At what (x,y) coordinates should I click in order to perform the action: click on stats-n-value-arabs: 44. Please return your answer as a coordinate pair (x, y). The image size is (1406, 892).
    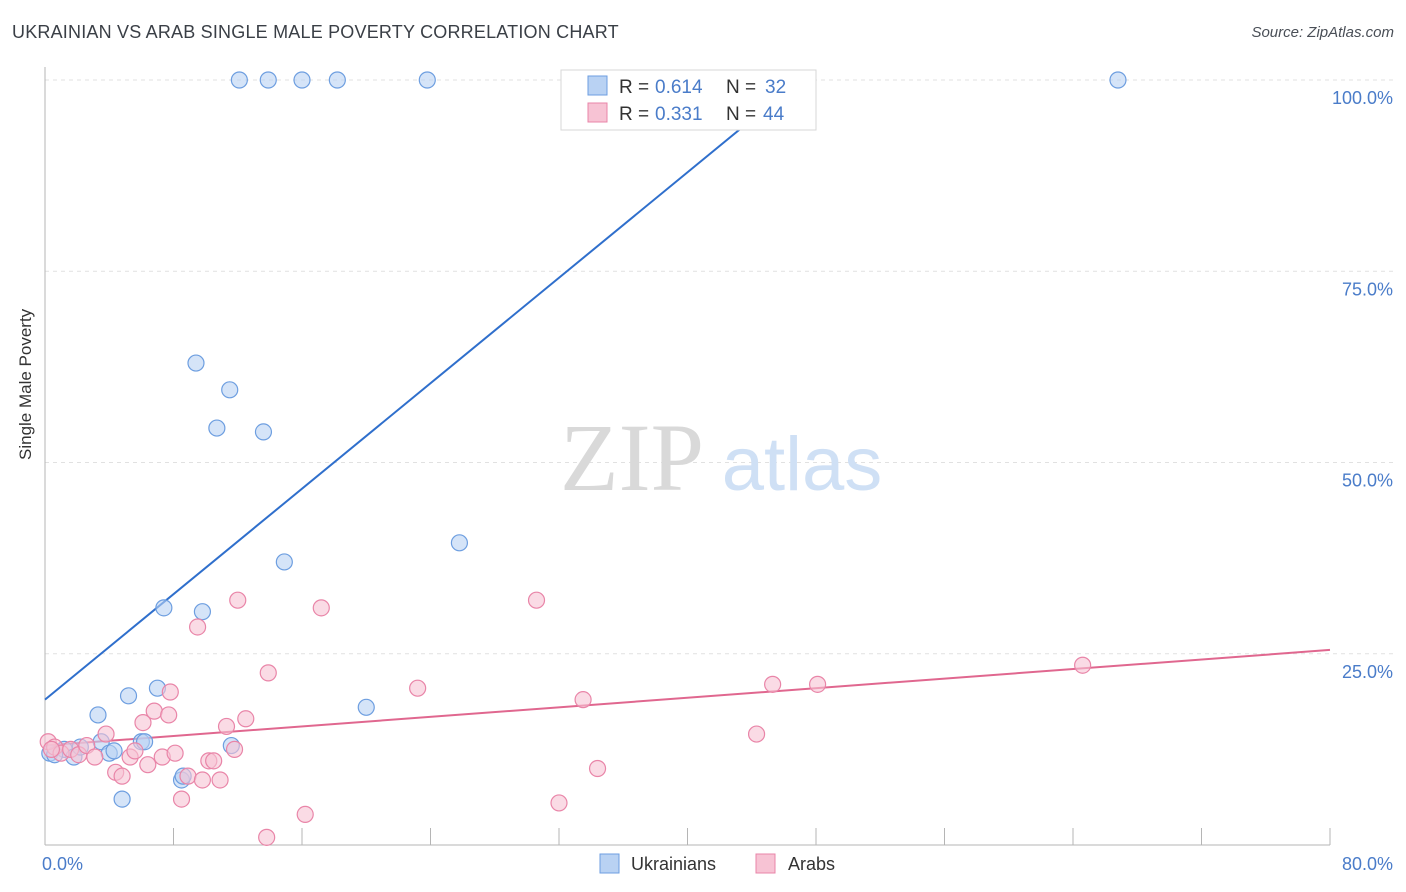
    Looking at the image, I should click on (774, 114).